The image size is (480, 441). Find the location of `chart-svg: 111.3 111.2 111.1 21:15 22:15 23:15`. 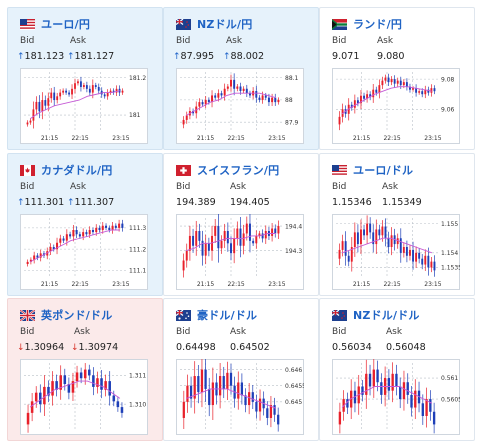

chart-svg: 111.3 111.2 111.1 21:15 22:15 23:15 is located at coordinates (84, 252).